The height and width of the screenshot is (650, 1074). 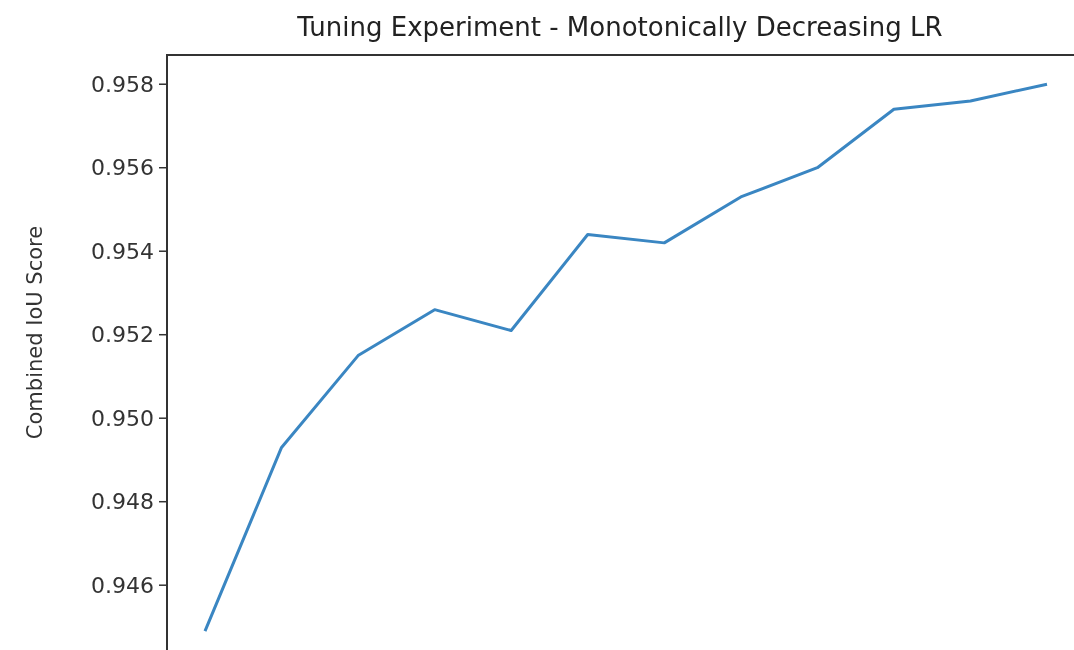 I want to click on y-tick-label: 0.956, so click(x=122, y=168).